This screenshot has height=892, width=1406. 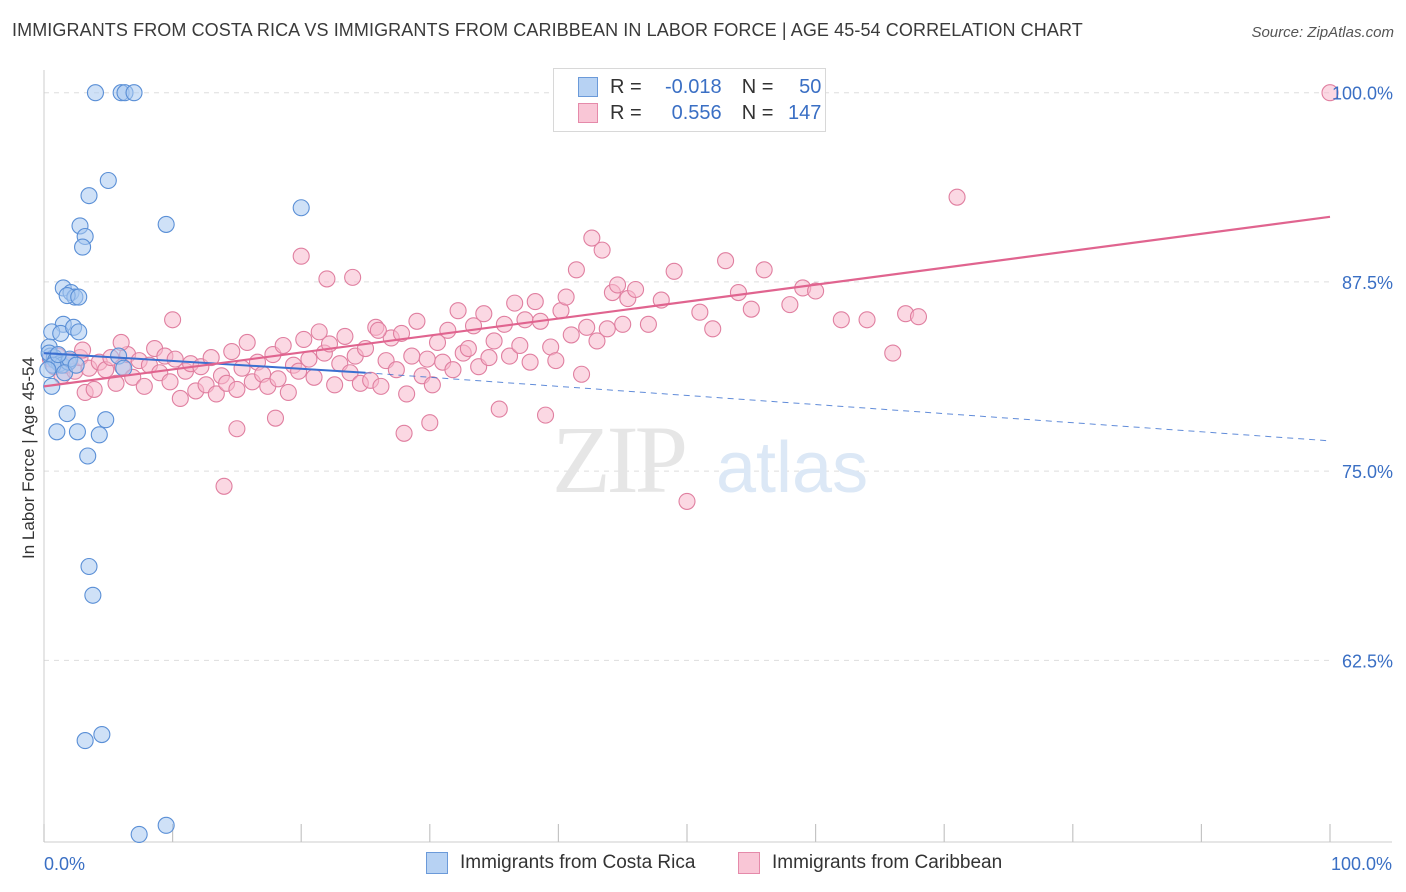 I want to click on y-tick-label: 62.5%, so click(x=1367, y=661).